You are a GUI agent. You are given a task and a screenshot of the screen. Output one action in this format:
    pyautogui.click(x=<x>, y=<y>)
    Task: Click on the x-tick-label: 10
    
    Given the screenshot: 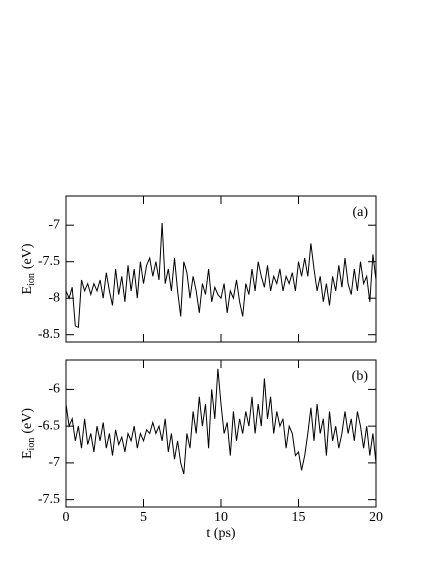 What is the action you would take?
    pyautogui.click(x=221, y=517)
    